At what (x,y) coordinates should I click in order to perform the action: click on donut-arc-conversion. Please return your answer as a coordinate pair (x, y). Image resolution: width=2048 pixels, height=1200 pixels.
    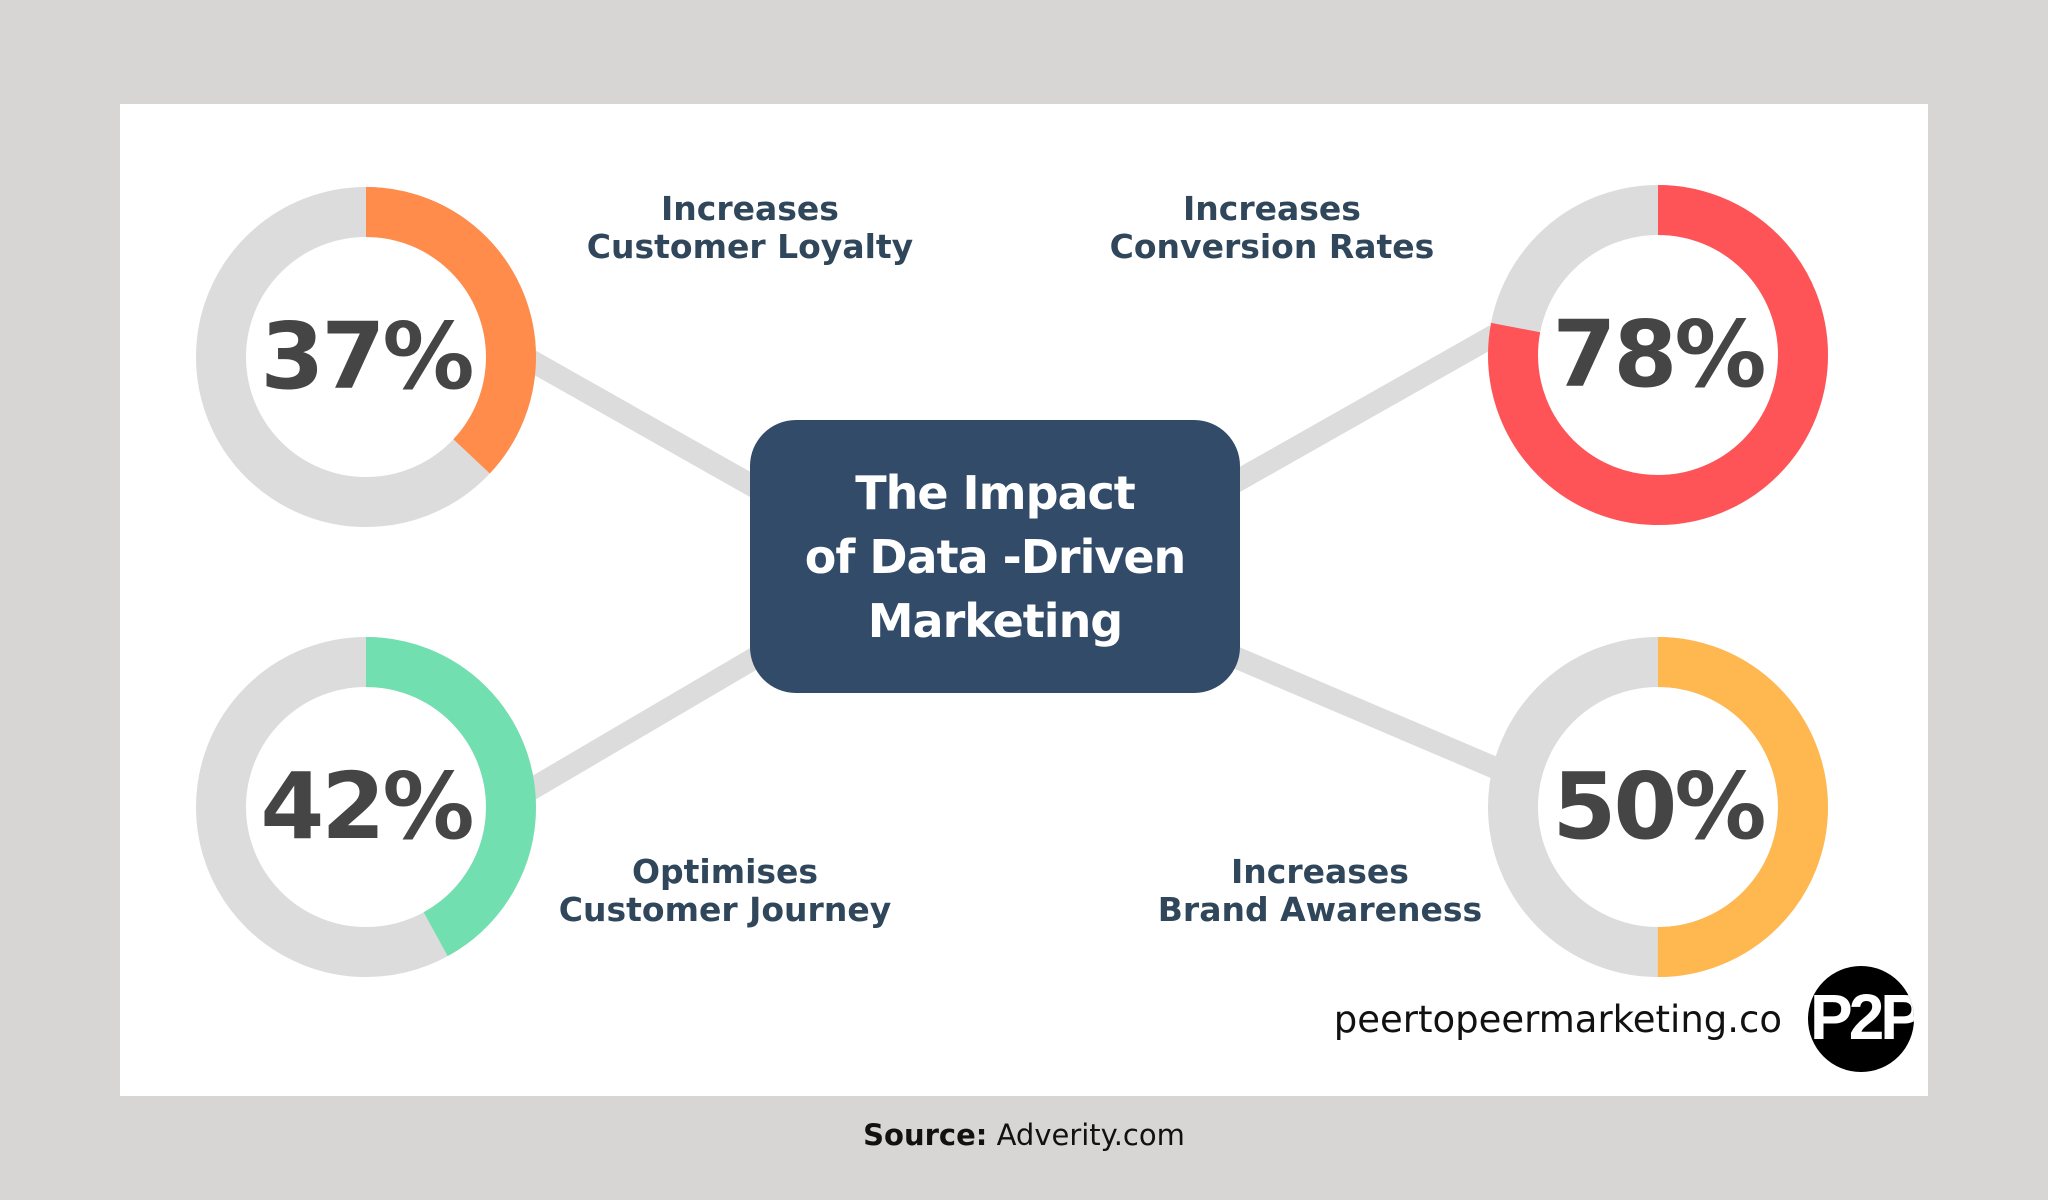
    Looking at the image, I should click on (1658, 355).